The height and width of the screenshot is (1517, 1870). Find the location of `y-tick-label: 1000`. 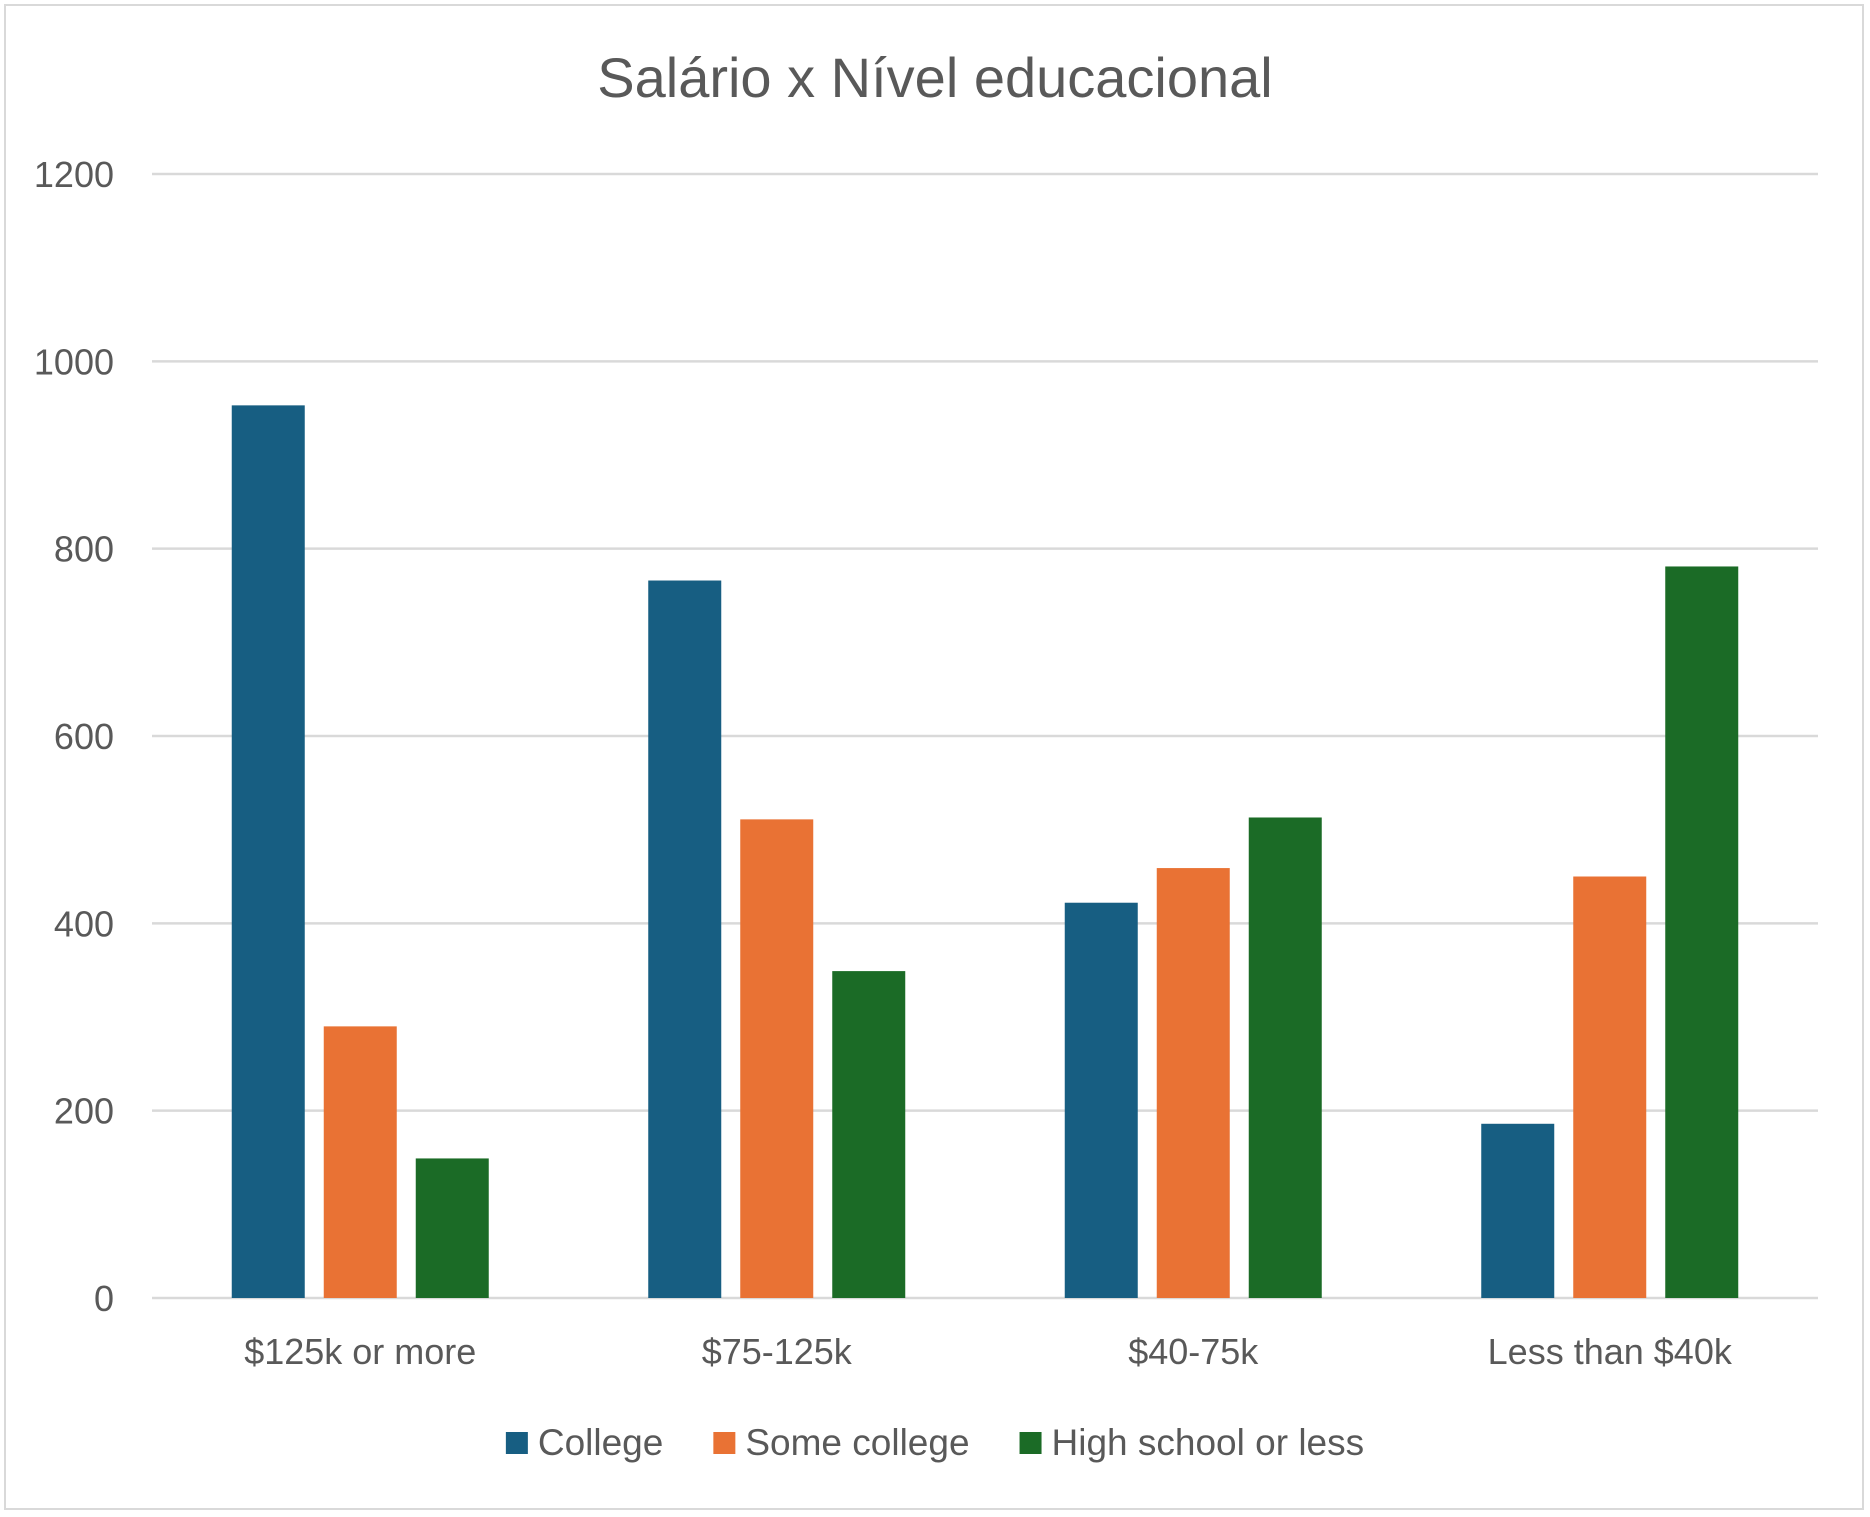

y-tick-label: 1000 is located at coordinates (74, 361).